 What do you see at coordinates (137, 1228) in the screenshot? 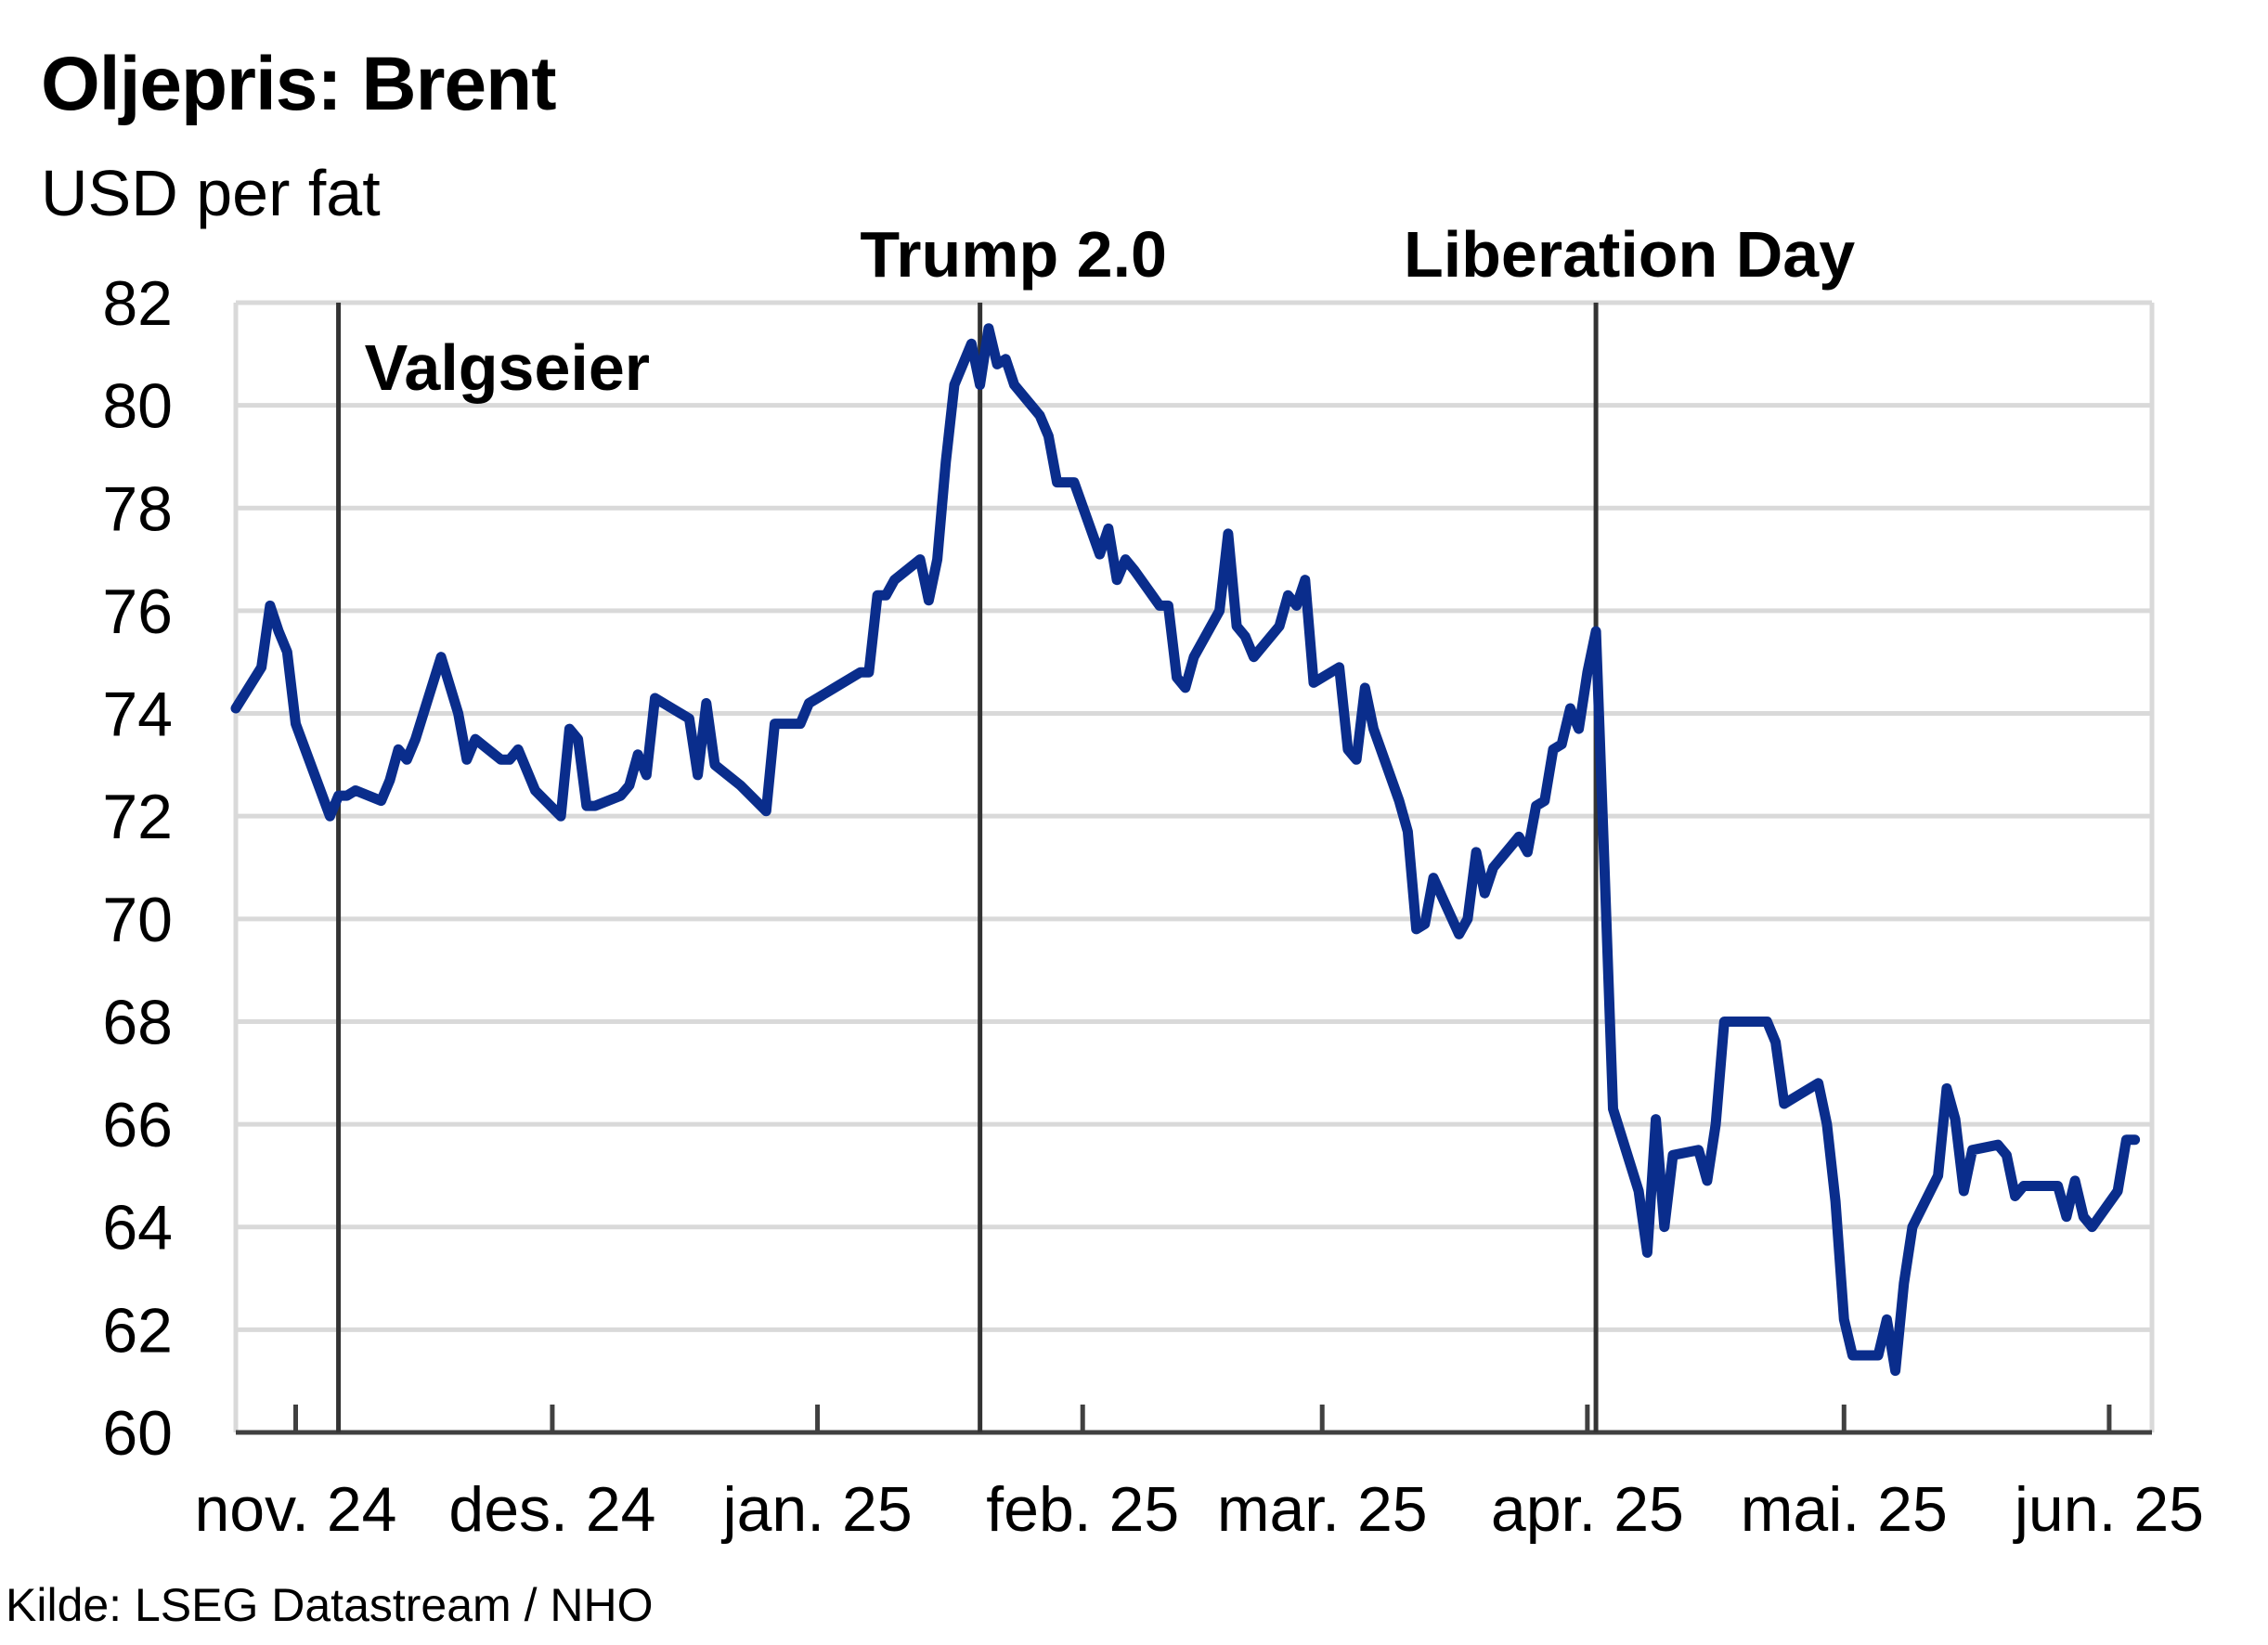
I see `y-tick-label: 64` at bounding box center [137, 1228].